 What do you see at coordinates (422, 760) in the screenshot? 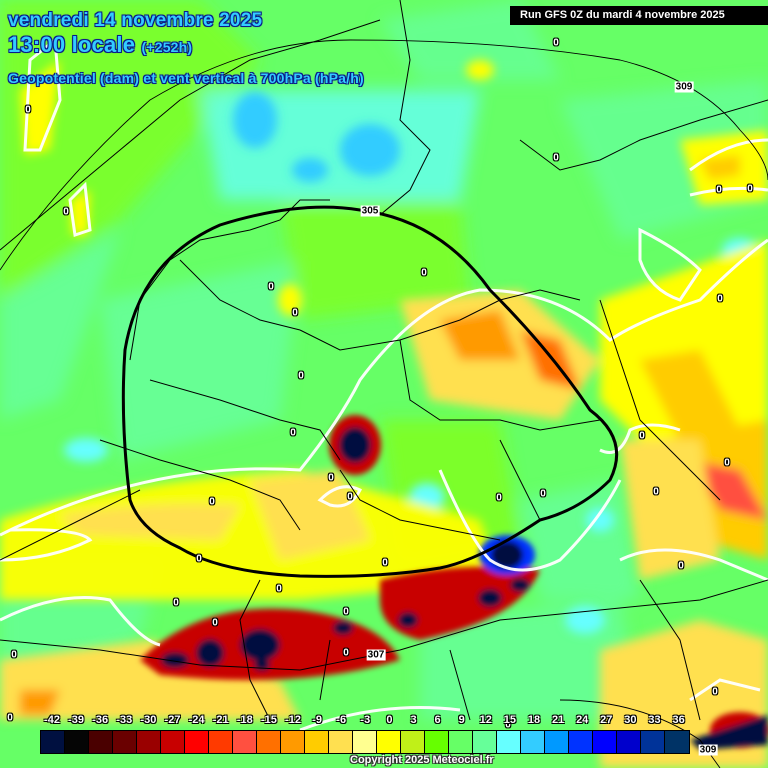
I see `copyright: Copyright 2025 Meteociel.fr` at bounding box center [422, 760].